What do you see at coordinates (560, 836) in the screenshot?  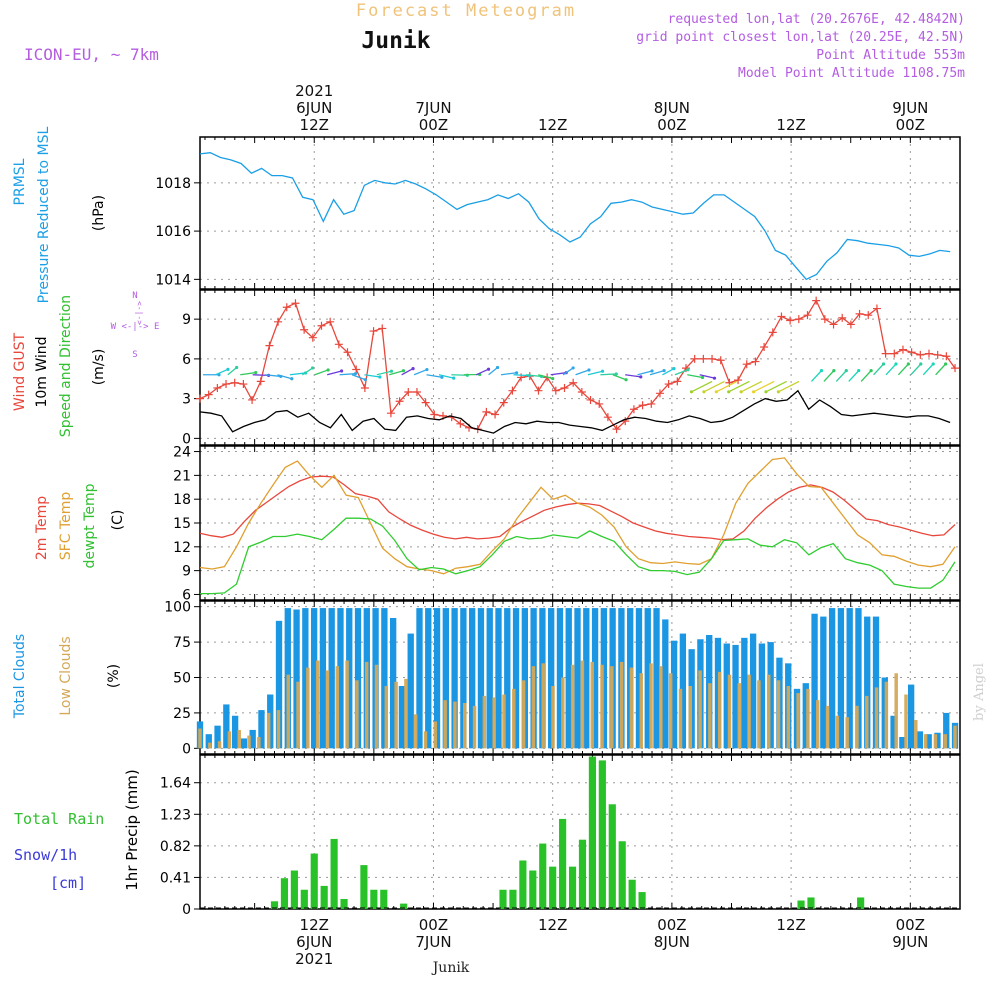 I see `panel-4: 0 0.41 0.82 1.23 1.64` at bounding box center [560, 836].